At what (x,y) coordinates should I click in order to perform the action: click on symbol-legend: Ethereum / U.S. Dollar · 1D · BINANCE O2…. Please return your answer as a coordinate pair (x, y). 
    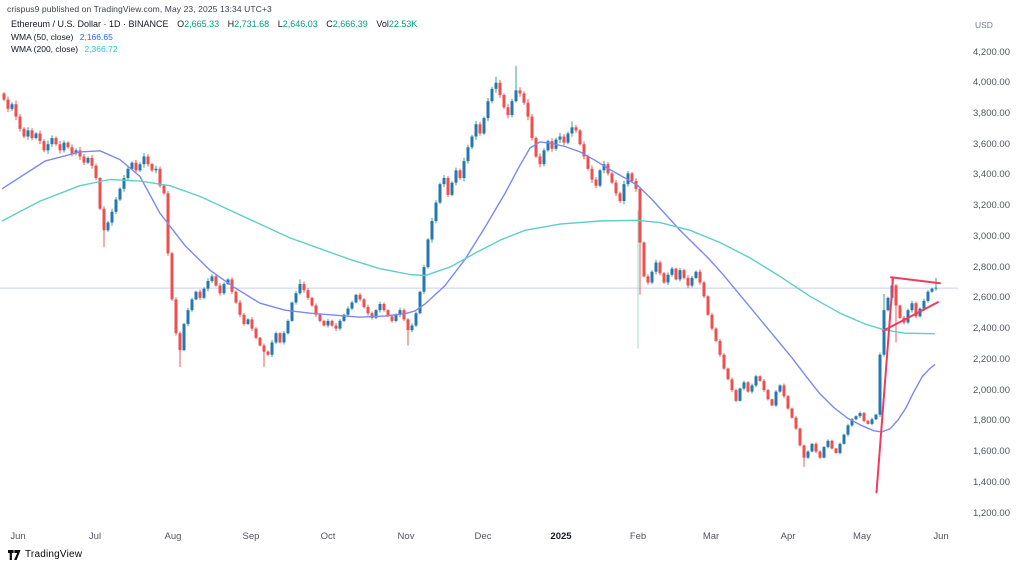
    Looking at the image, I should click on (214, 24).